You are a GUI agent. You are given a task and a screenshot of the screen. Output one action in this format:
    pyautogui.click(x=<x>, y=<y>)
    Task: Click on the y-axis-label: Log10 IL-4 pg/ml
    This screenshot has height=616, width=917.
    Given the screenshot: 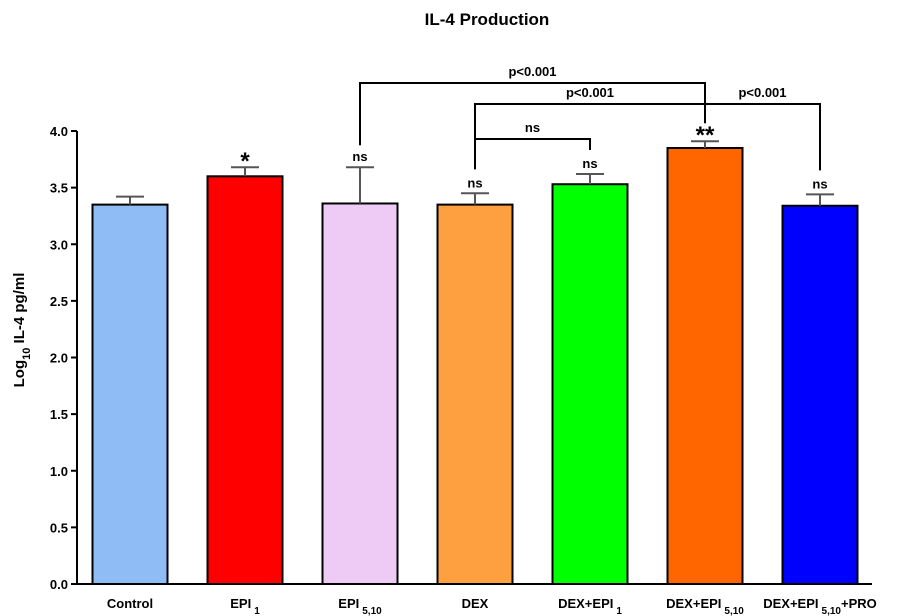 What is the action you would take?
    pyautogui.click(x=22, y=330)
    